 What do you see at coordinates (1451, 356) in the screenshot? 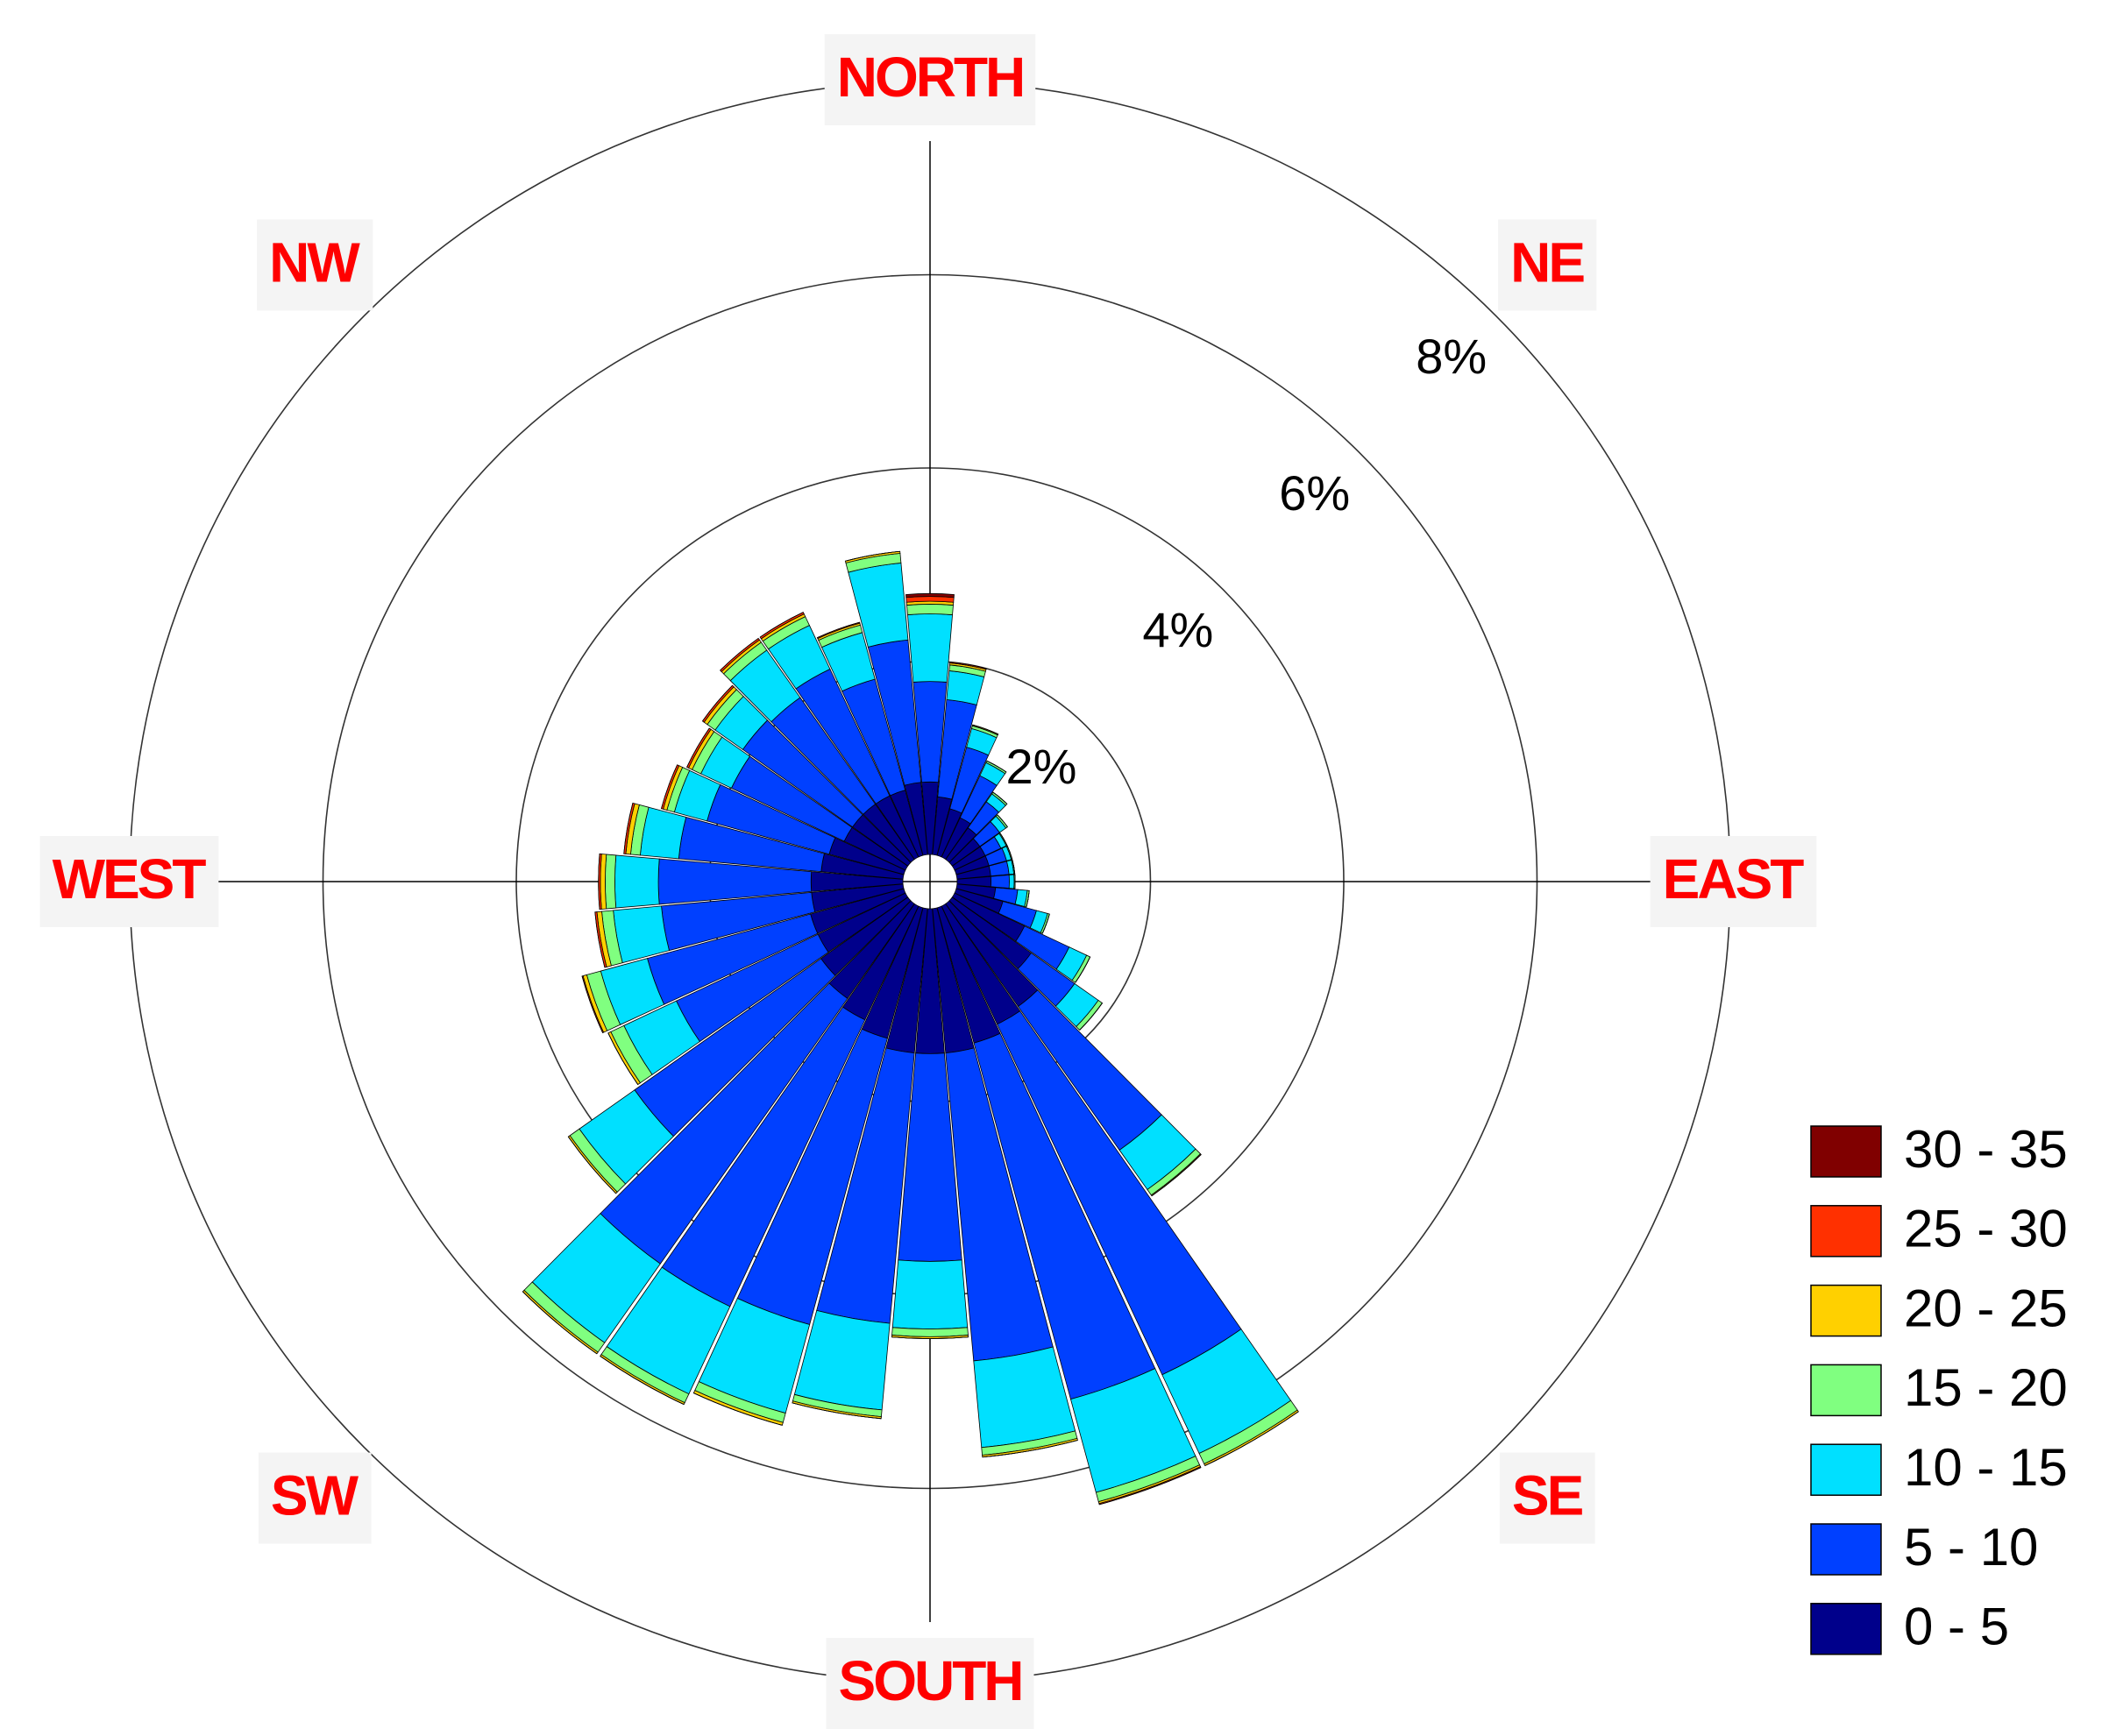
I see `r-tick-label: 8%` at bounding box center [1451, 356].